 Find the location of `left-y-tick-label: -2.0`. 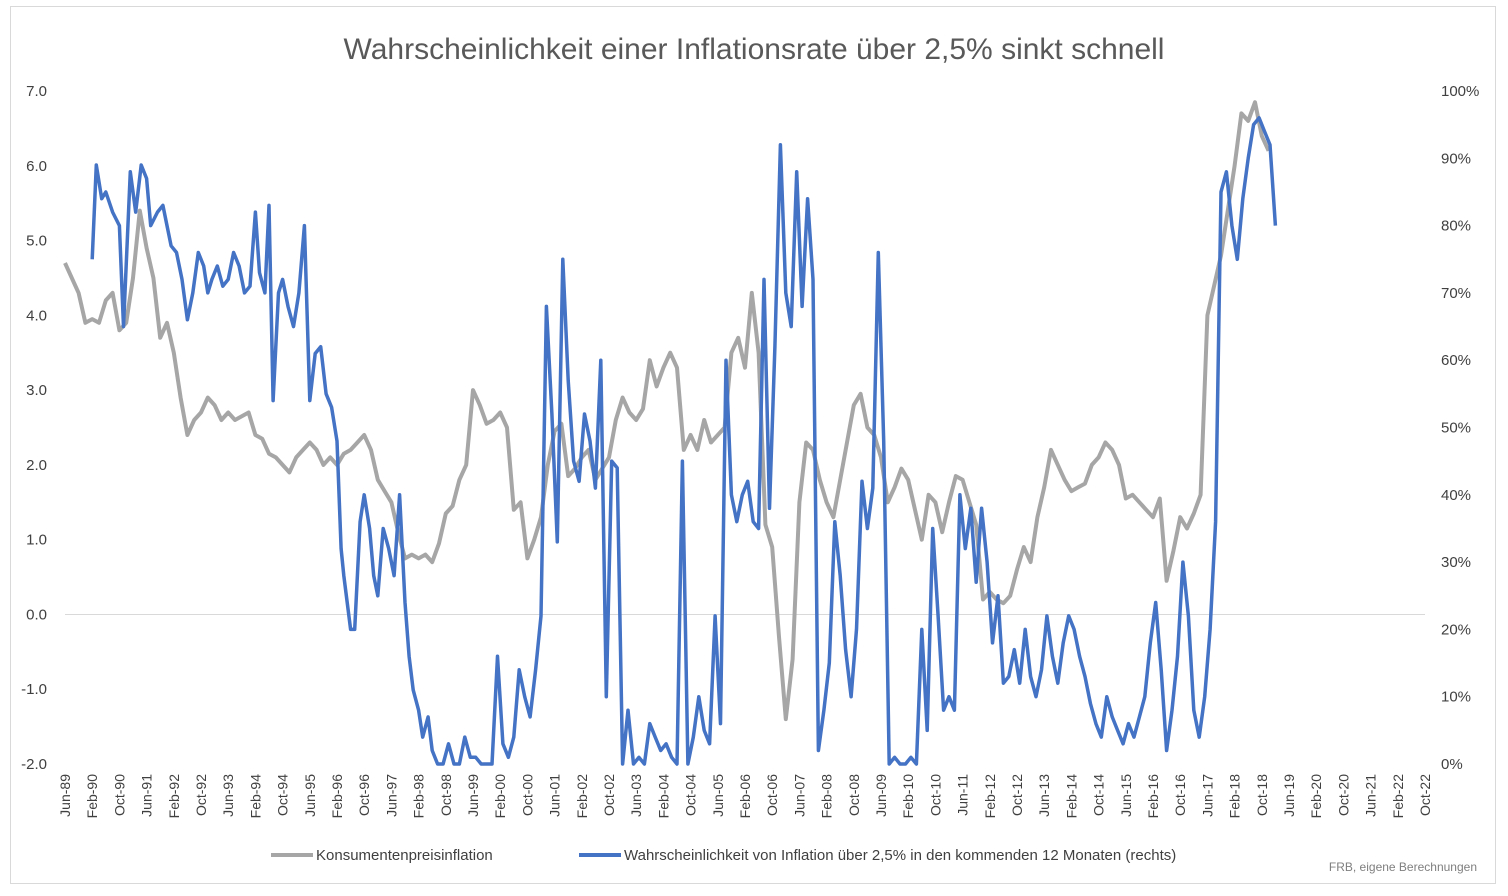

left-y-tick-label: -2.0 is located at coordinates (34, 764).